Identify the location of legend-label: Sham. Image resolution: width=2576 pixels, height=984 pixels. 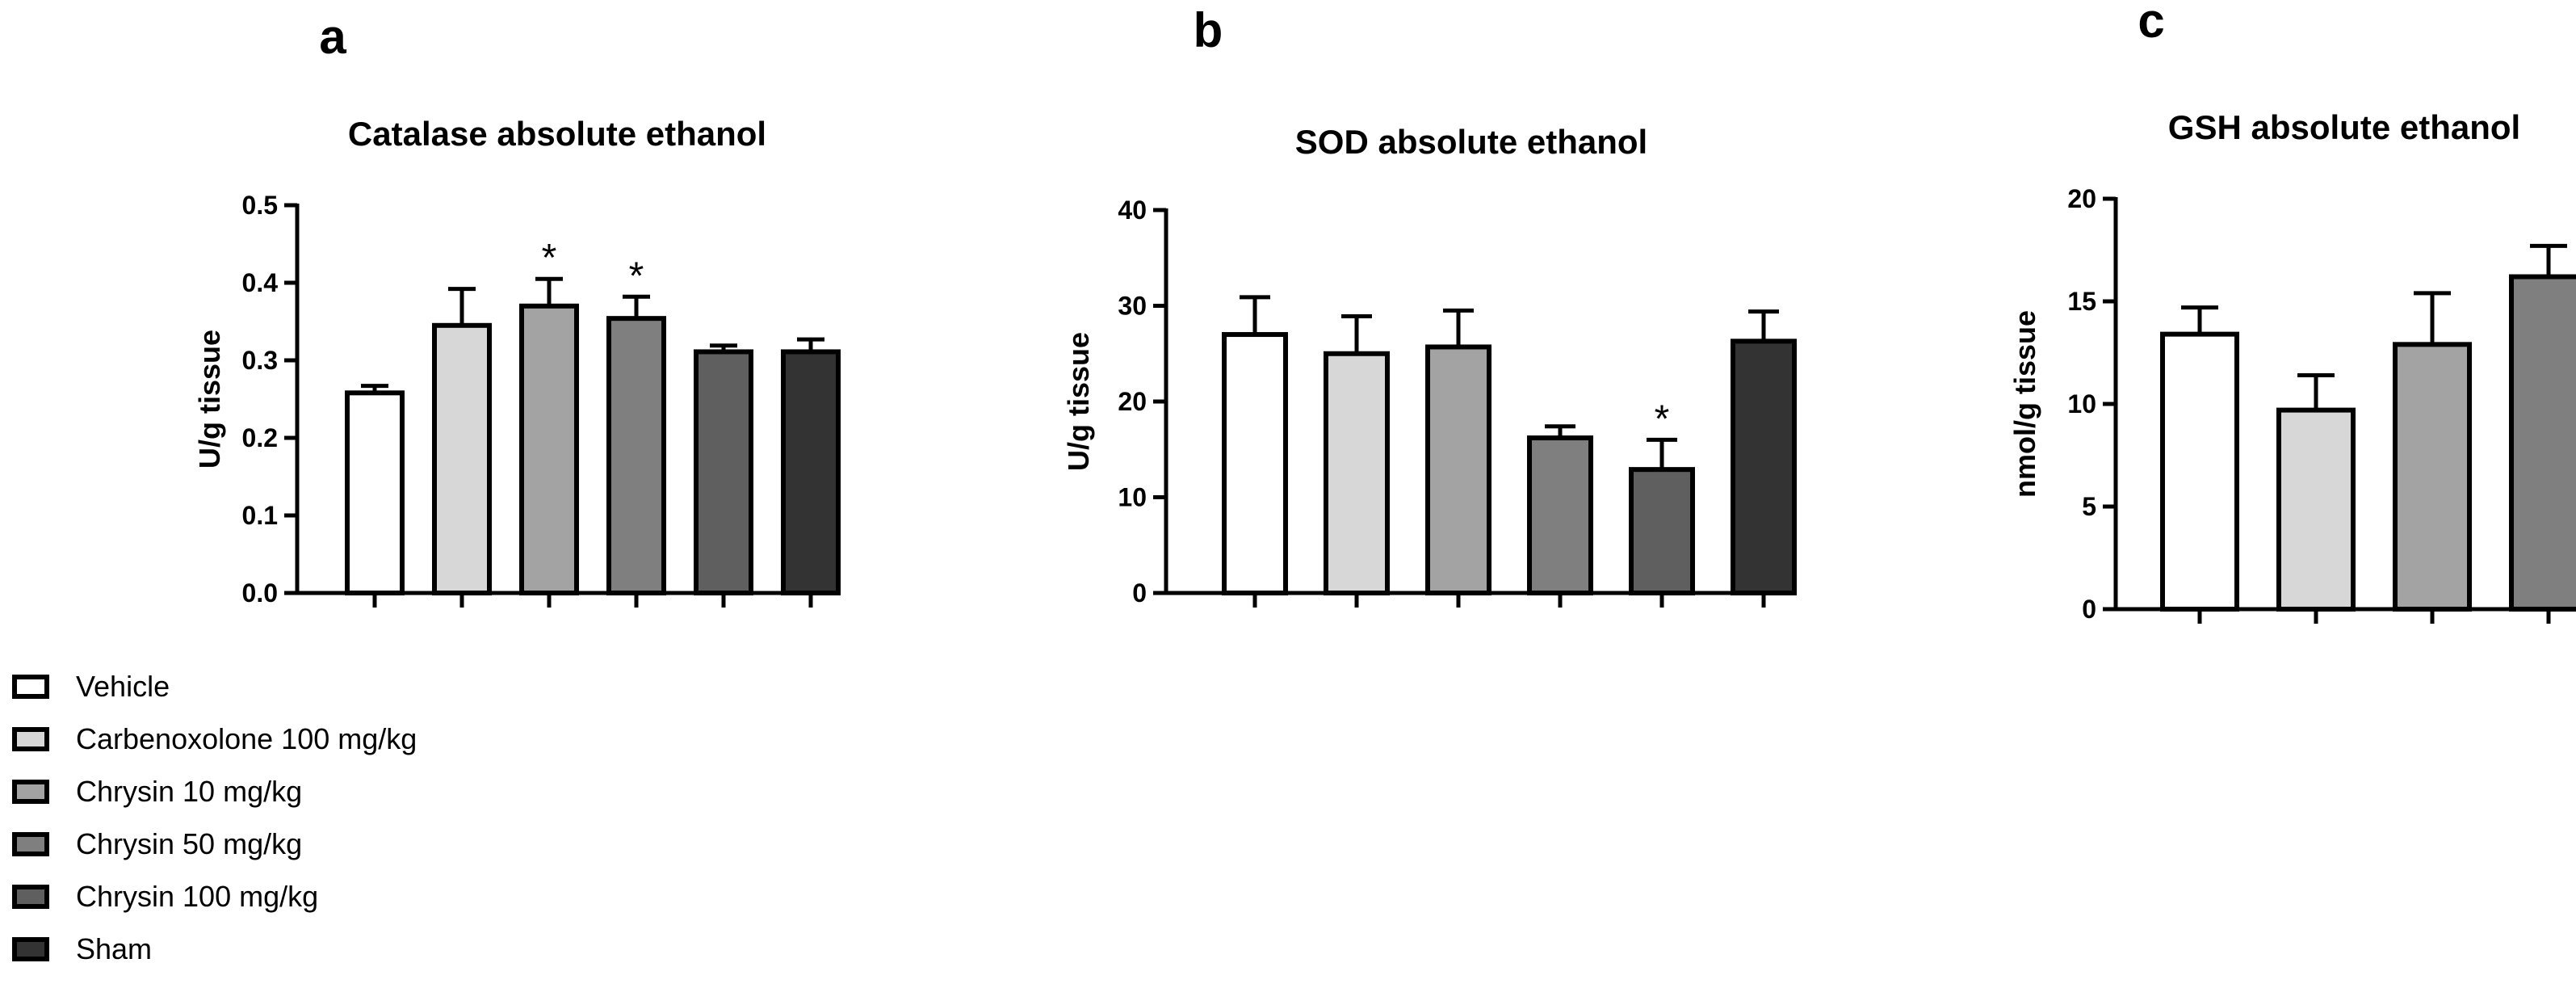
(114, 949).